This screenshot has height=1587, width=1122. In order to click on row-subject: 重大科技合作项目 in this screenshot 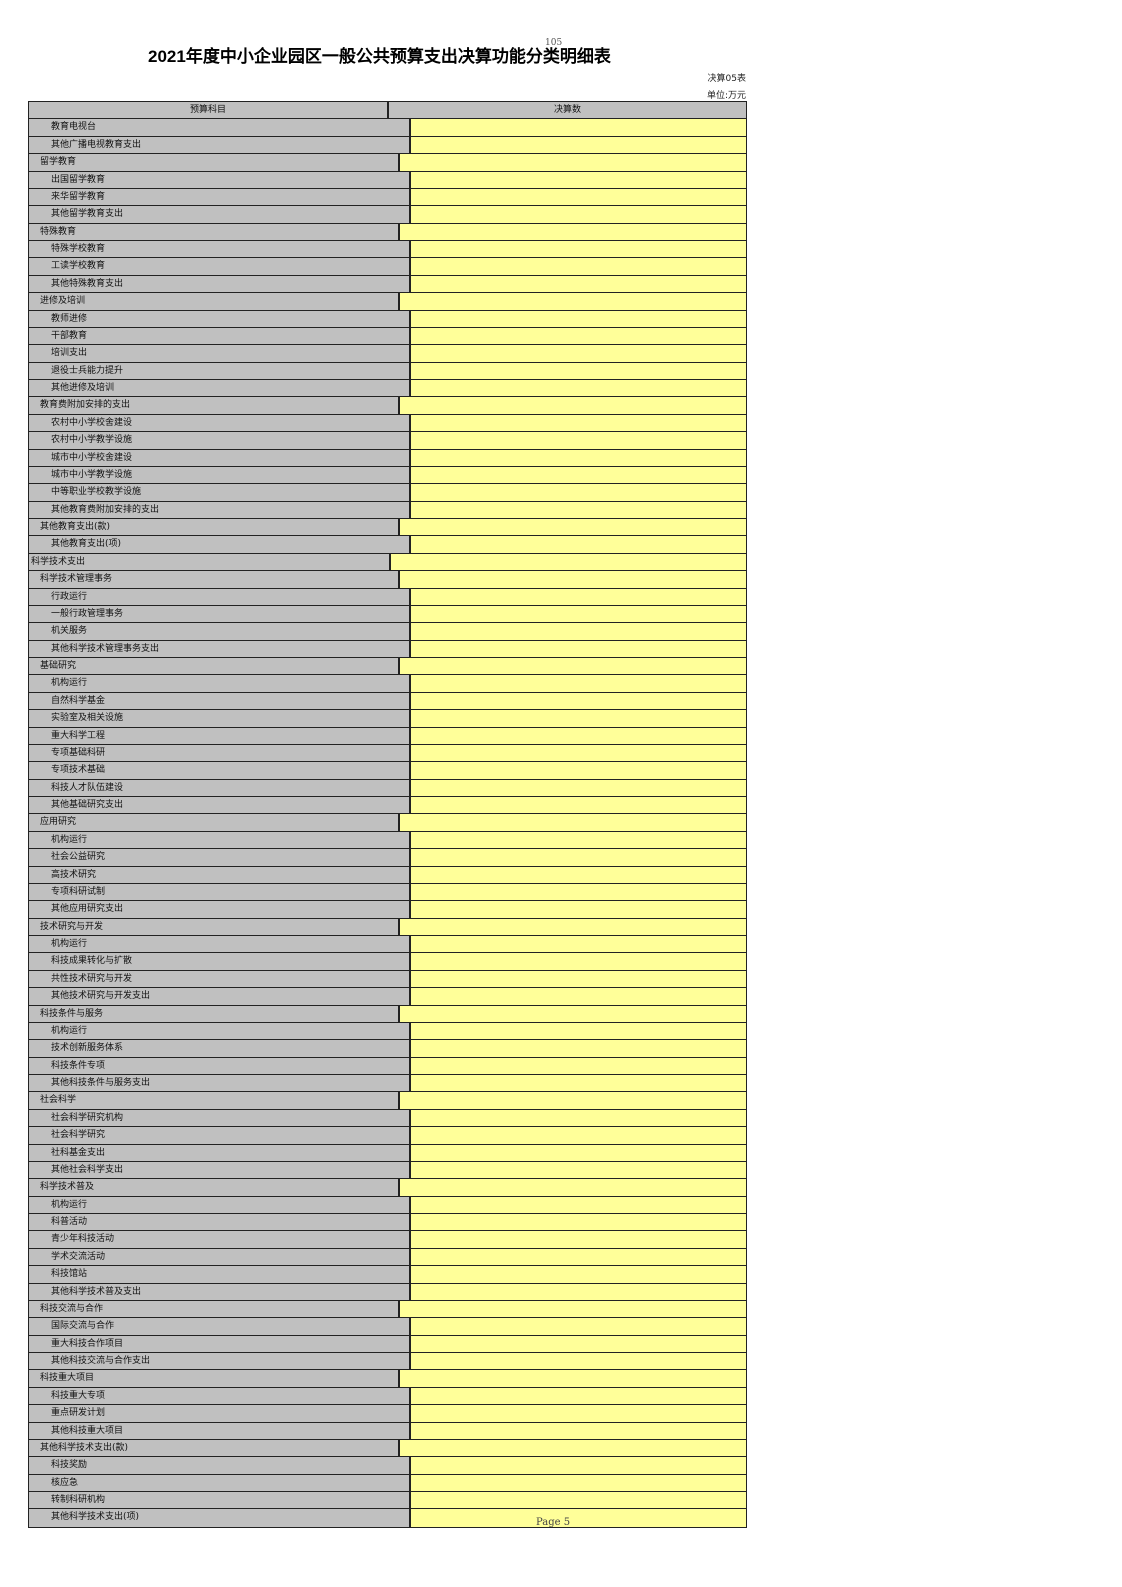, I will do `click(220, 1343)`.